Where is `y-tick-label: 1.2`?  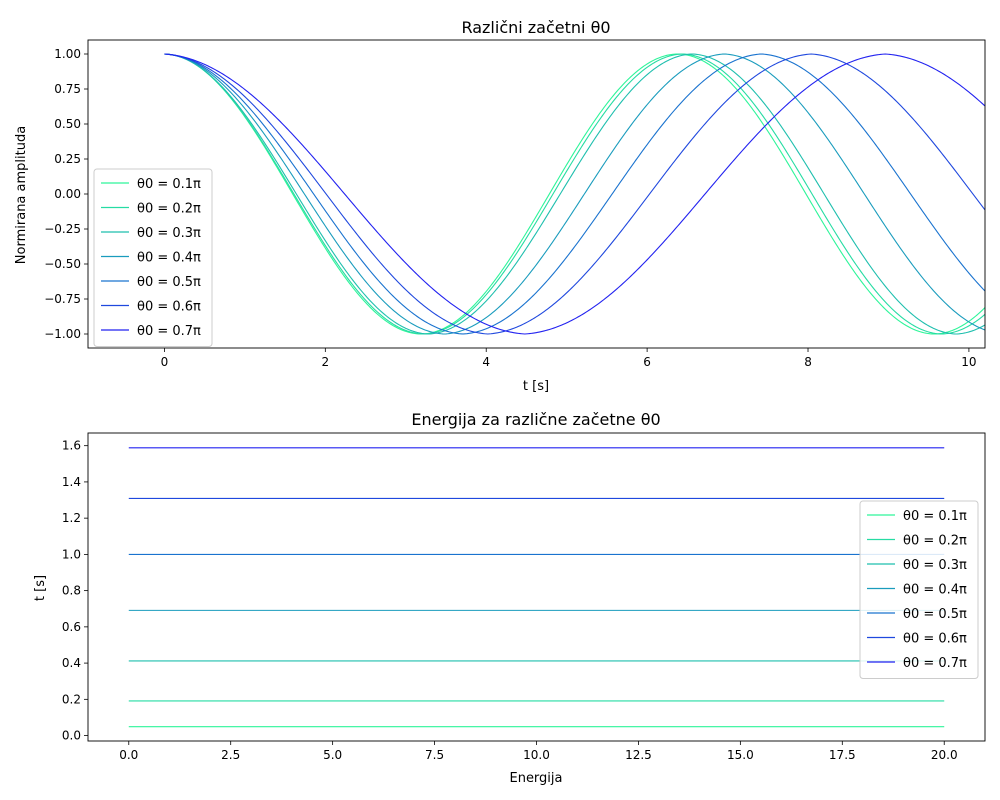 y-tick-label: 1.2 is located at coordinates (71, 518).